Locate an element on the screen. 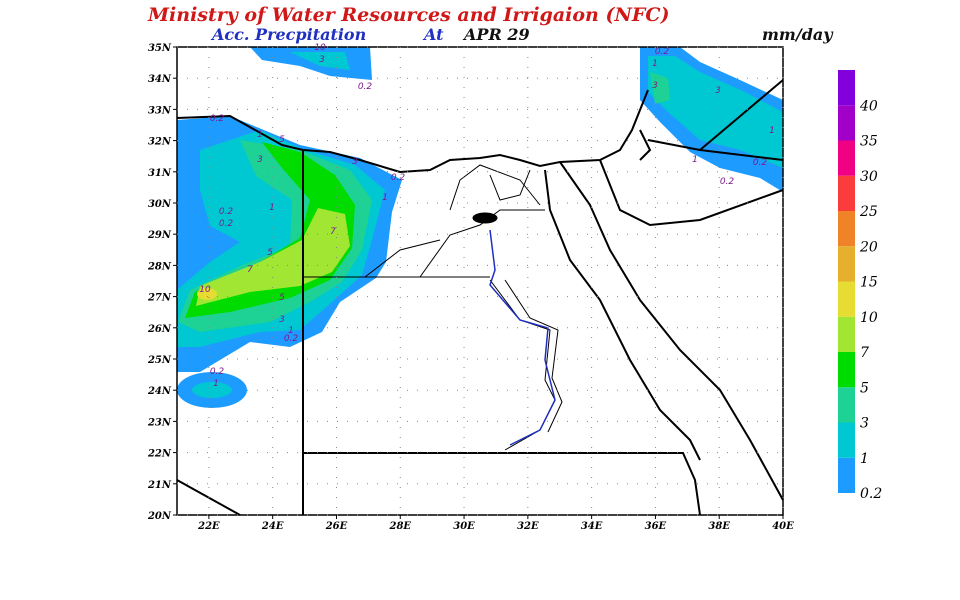 This screenshot has width=960, height=600. subtitle-at: At is located at coordinates (433, 34).